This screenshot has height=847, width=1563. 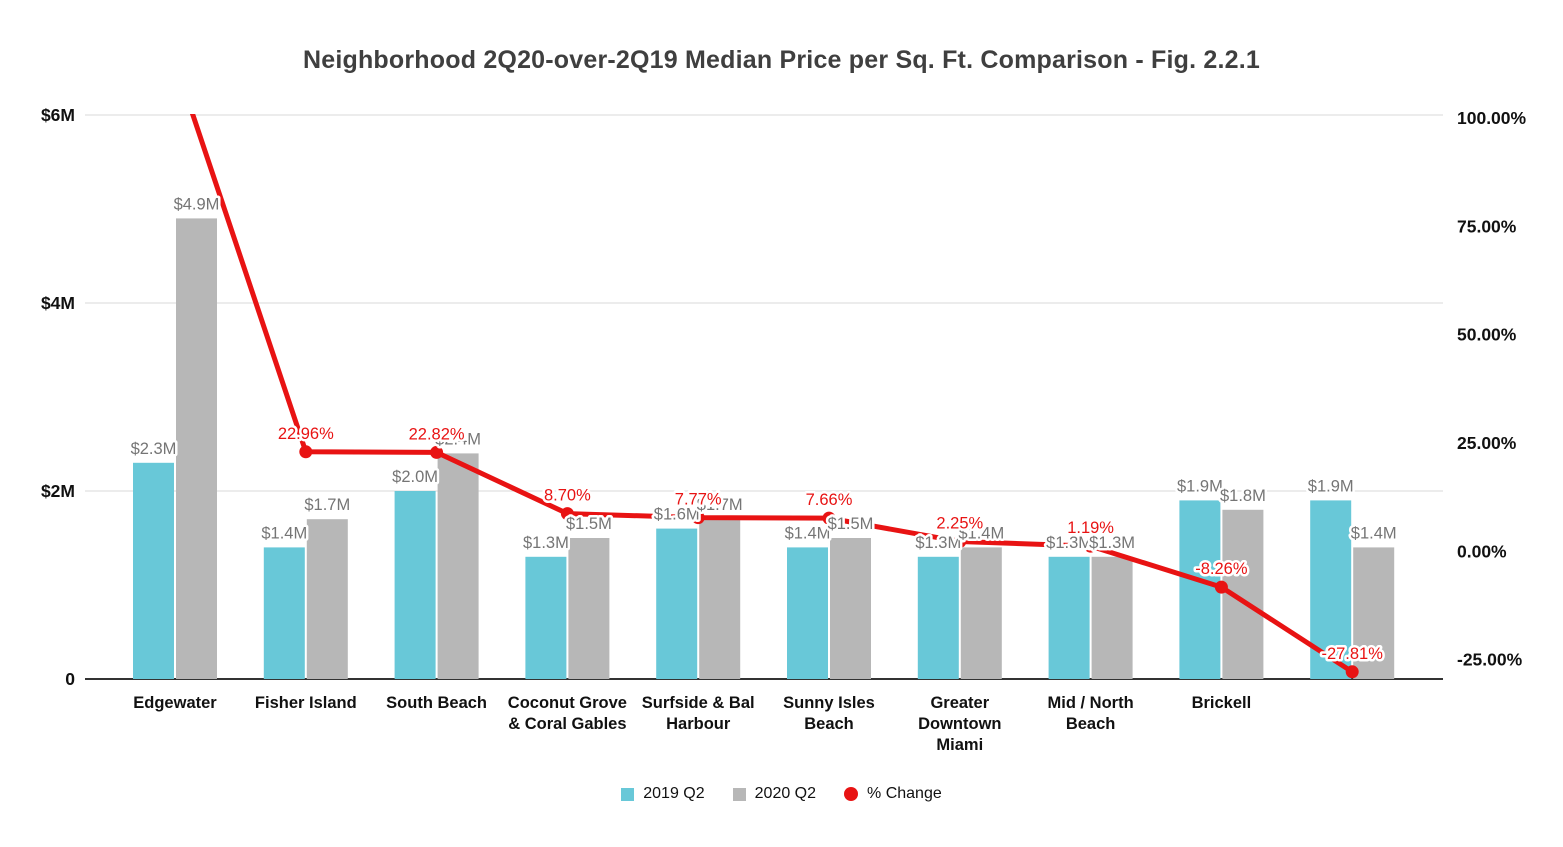 I want to click on legend-label-2020-q2: 2020 Q2, so click(x=785, y=793).